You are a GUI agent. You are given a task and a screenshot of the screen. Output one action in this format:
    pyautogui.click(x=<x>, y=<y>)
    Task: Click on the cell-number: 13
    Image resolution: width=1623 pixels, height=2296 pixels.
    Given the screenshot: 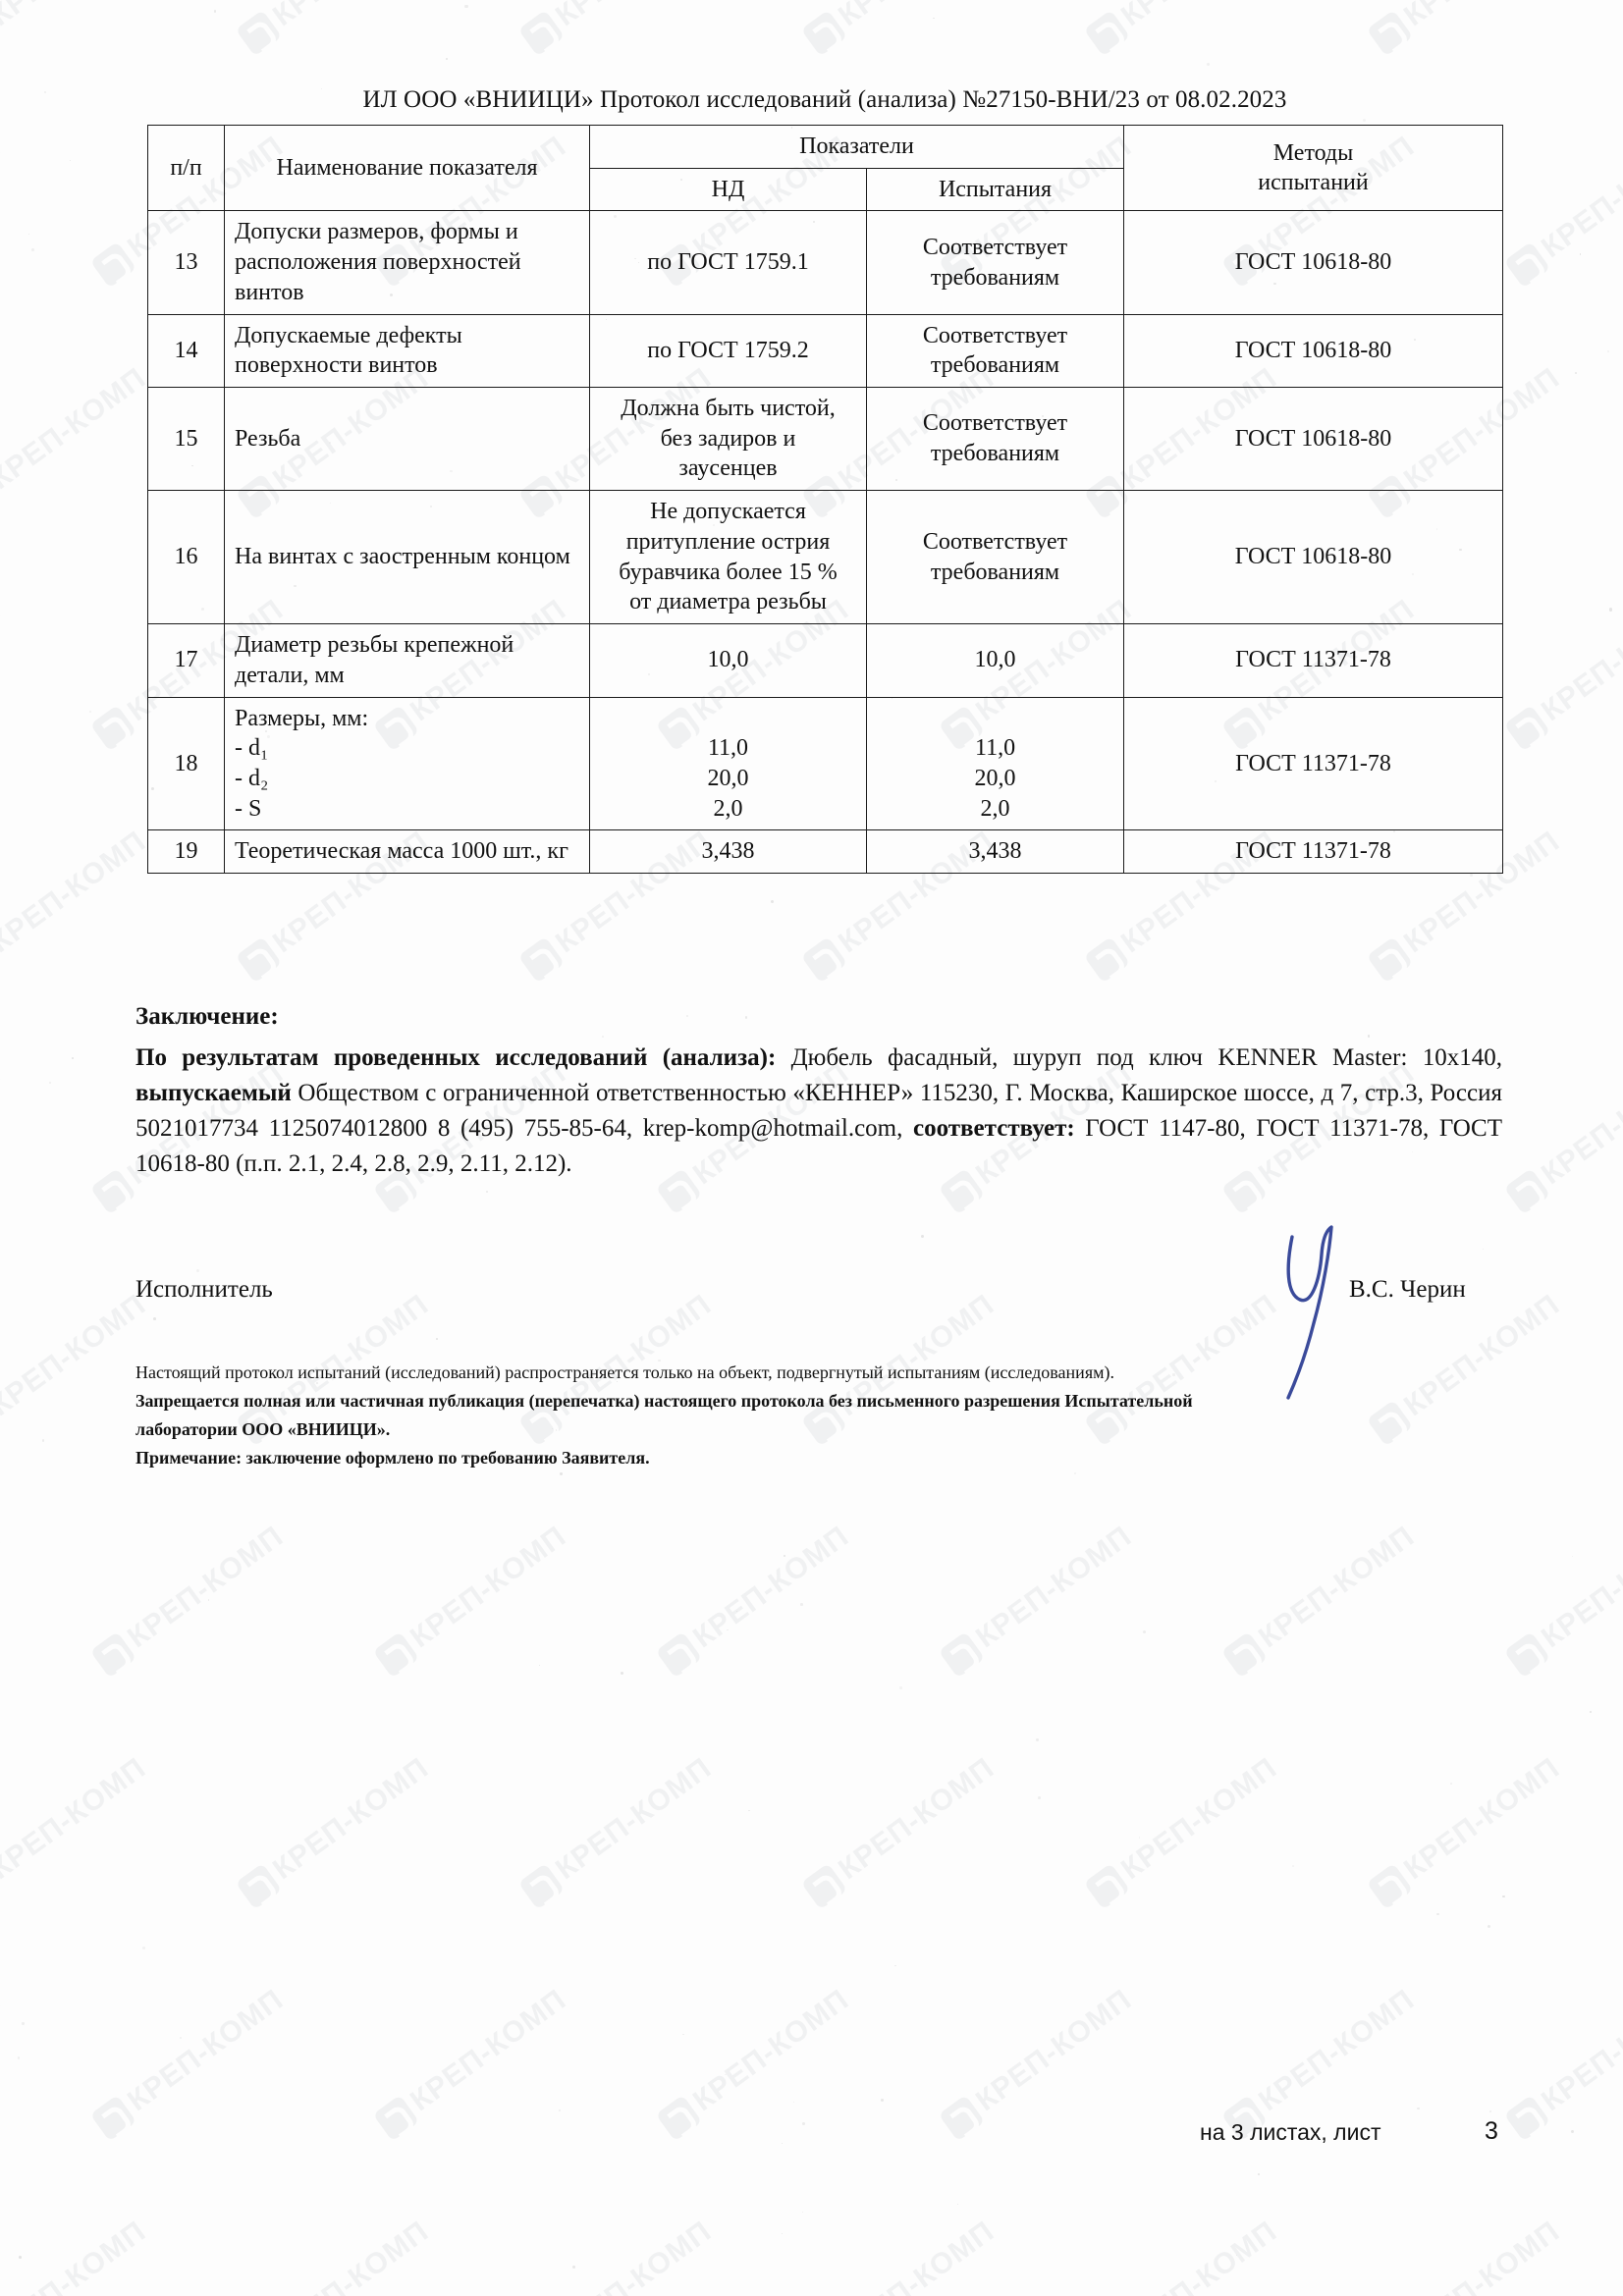 What is the action you would take?
    pyautogui.click(x=186, y=262)
    